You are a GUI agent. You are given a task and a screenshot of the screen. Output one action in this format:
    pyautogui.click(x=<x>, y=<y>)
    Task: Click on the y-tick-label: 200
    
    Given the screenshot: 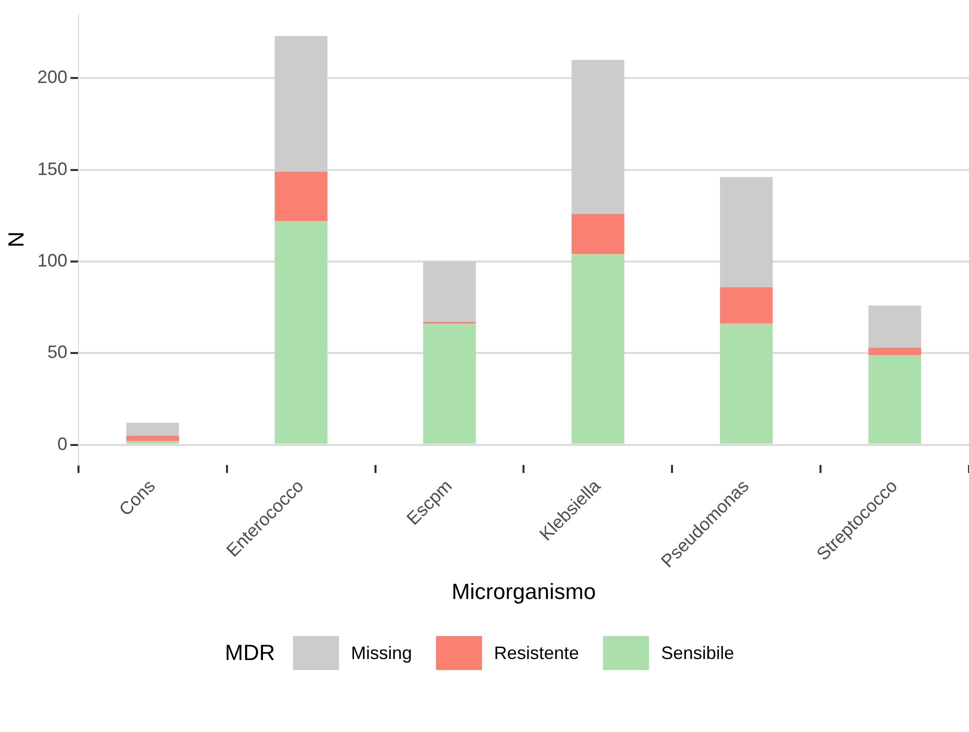 What is the action you would take?
    pyautogui.click(x=52, y=77)
    